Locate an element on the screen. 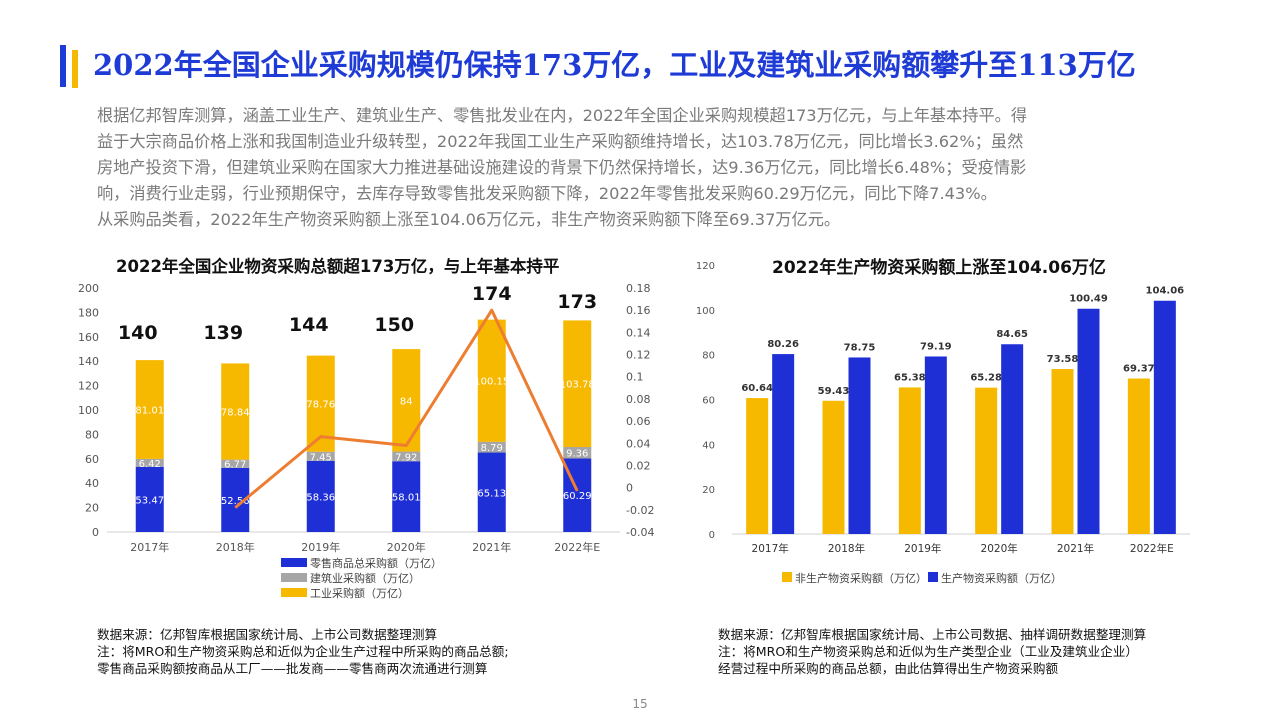 This screenshot has height=720, width=1280. data-label: 65.28 is located at coordinates (986, 378).